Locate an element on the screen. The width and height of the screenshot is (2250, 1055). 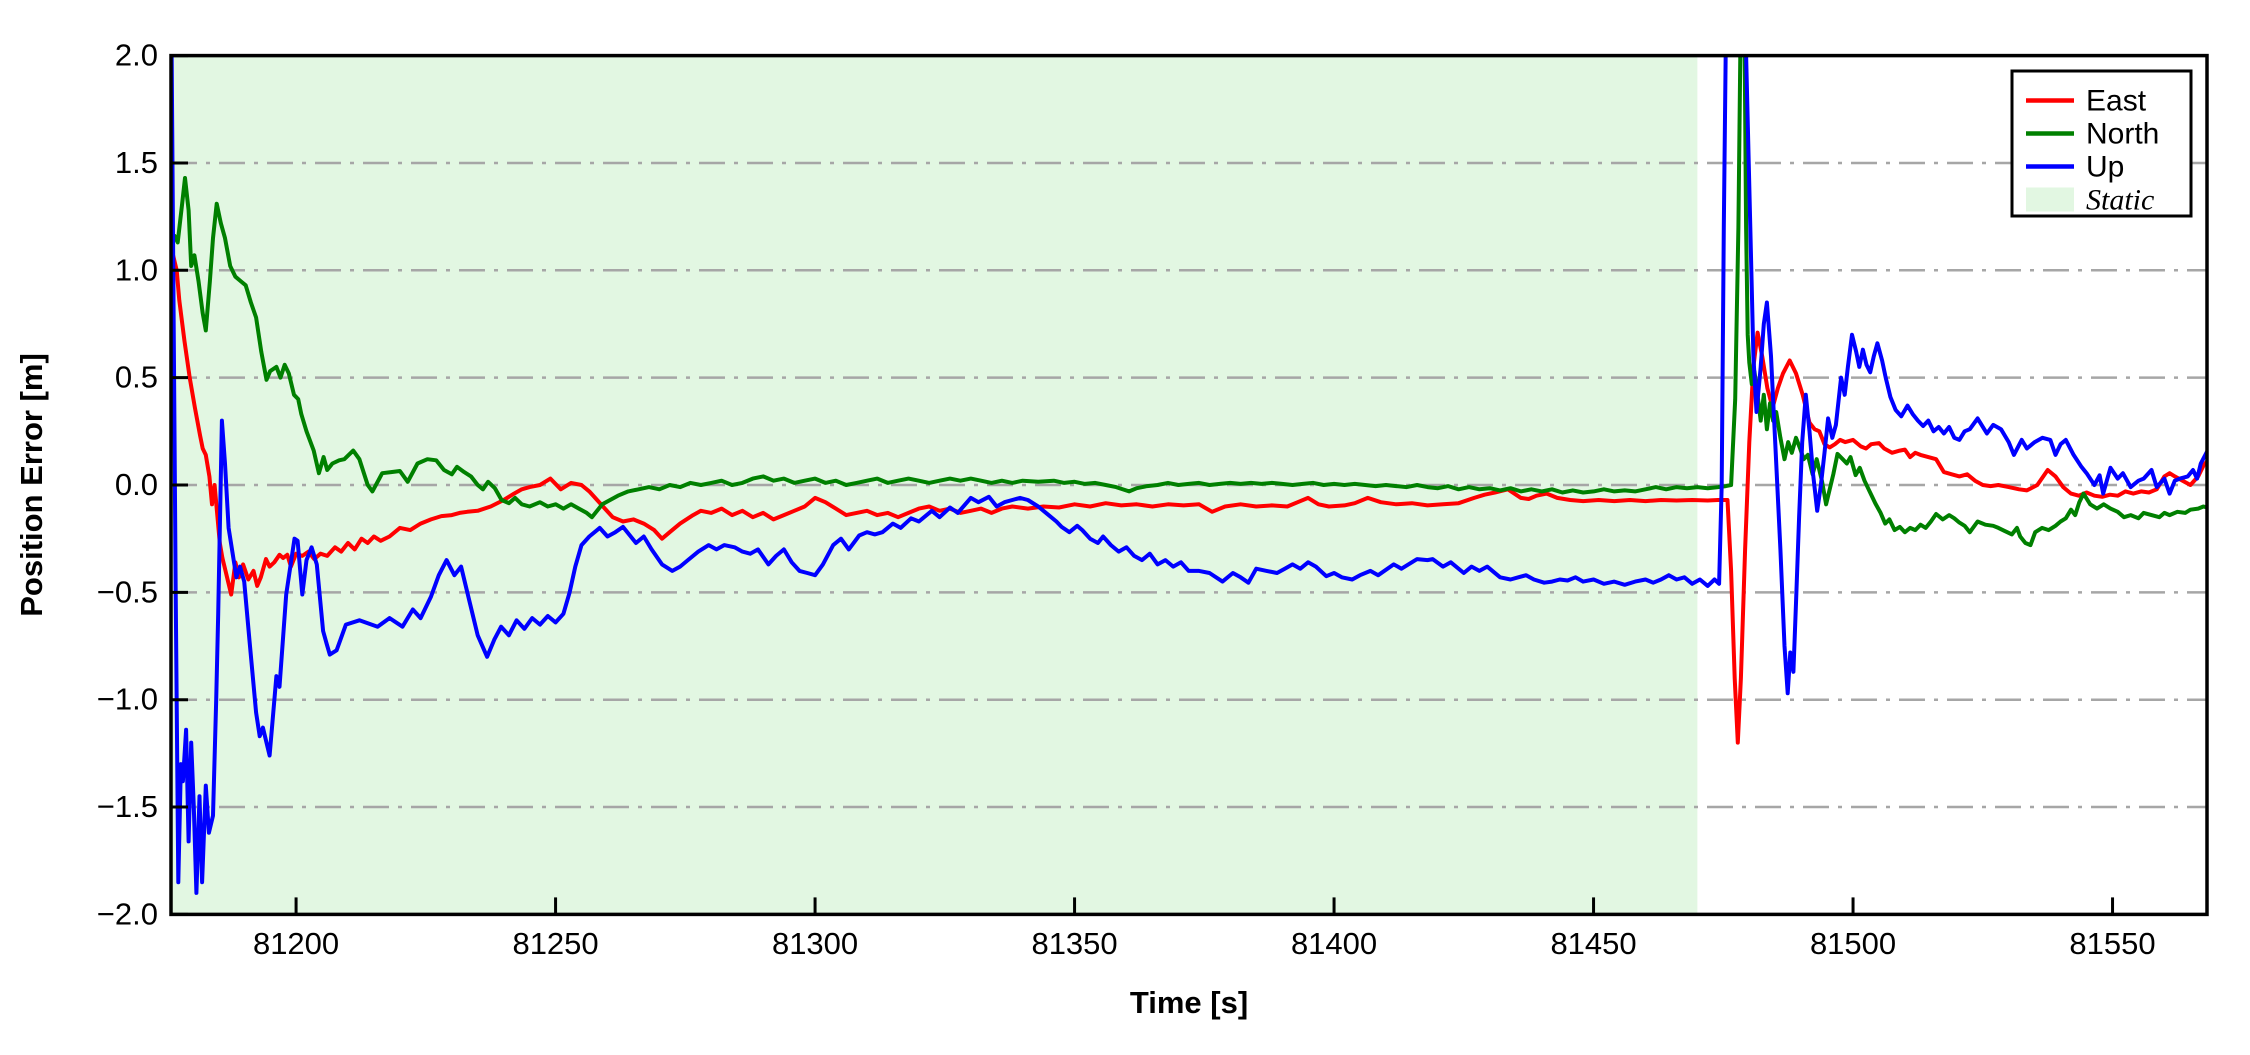
y-axis: −2.0 −1.5 −1.0 −0.5 0.0 0.5 1.0 1.5 2.0 is located at coordinates (142, 484).